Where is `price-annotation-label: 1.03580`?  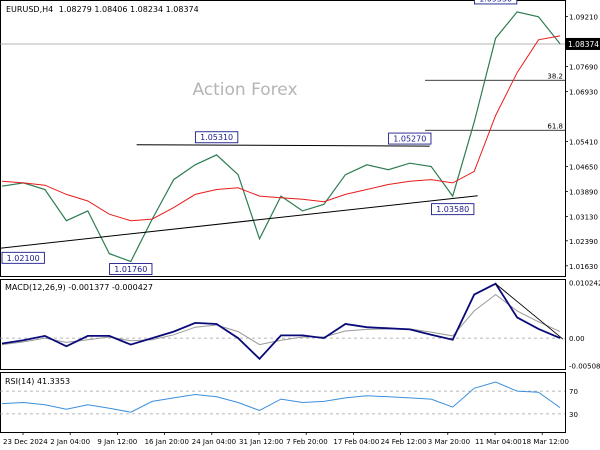
price-annotation-label: 1.03580 is located at coordinates (452, 209).